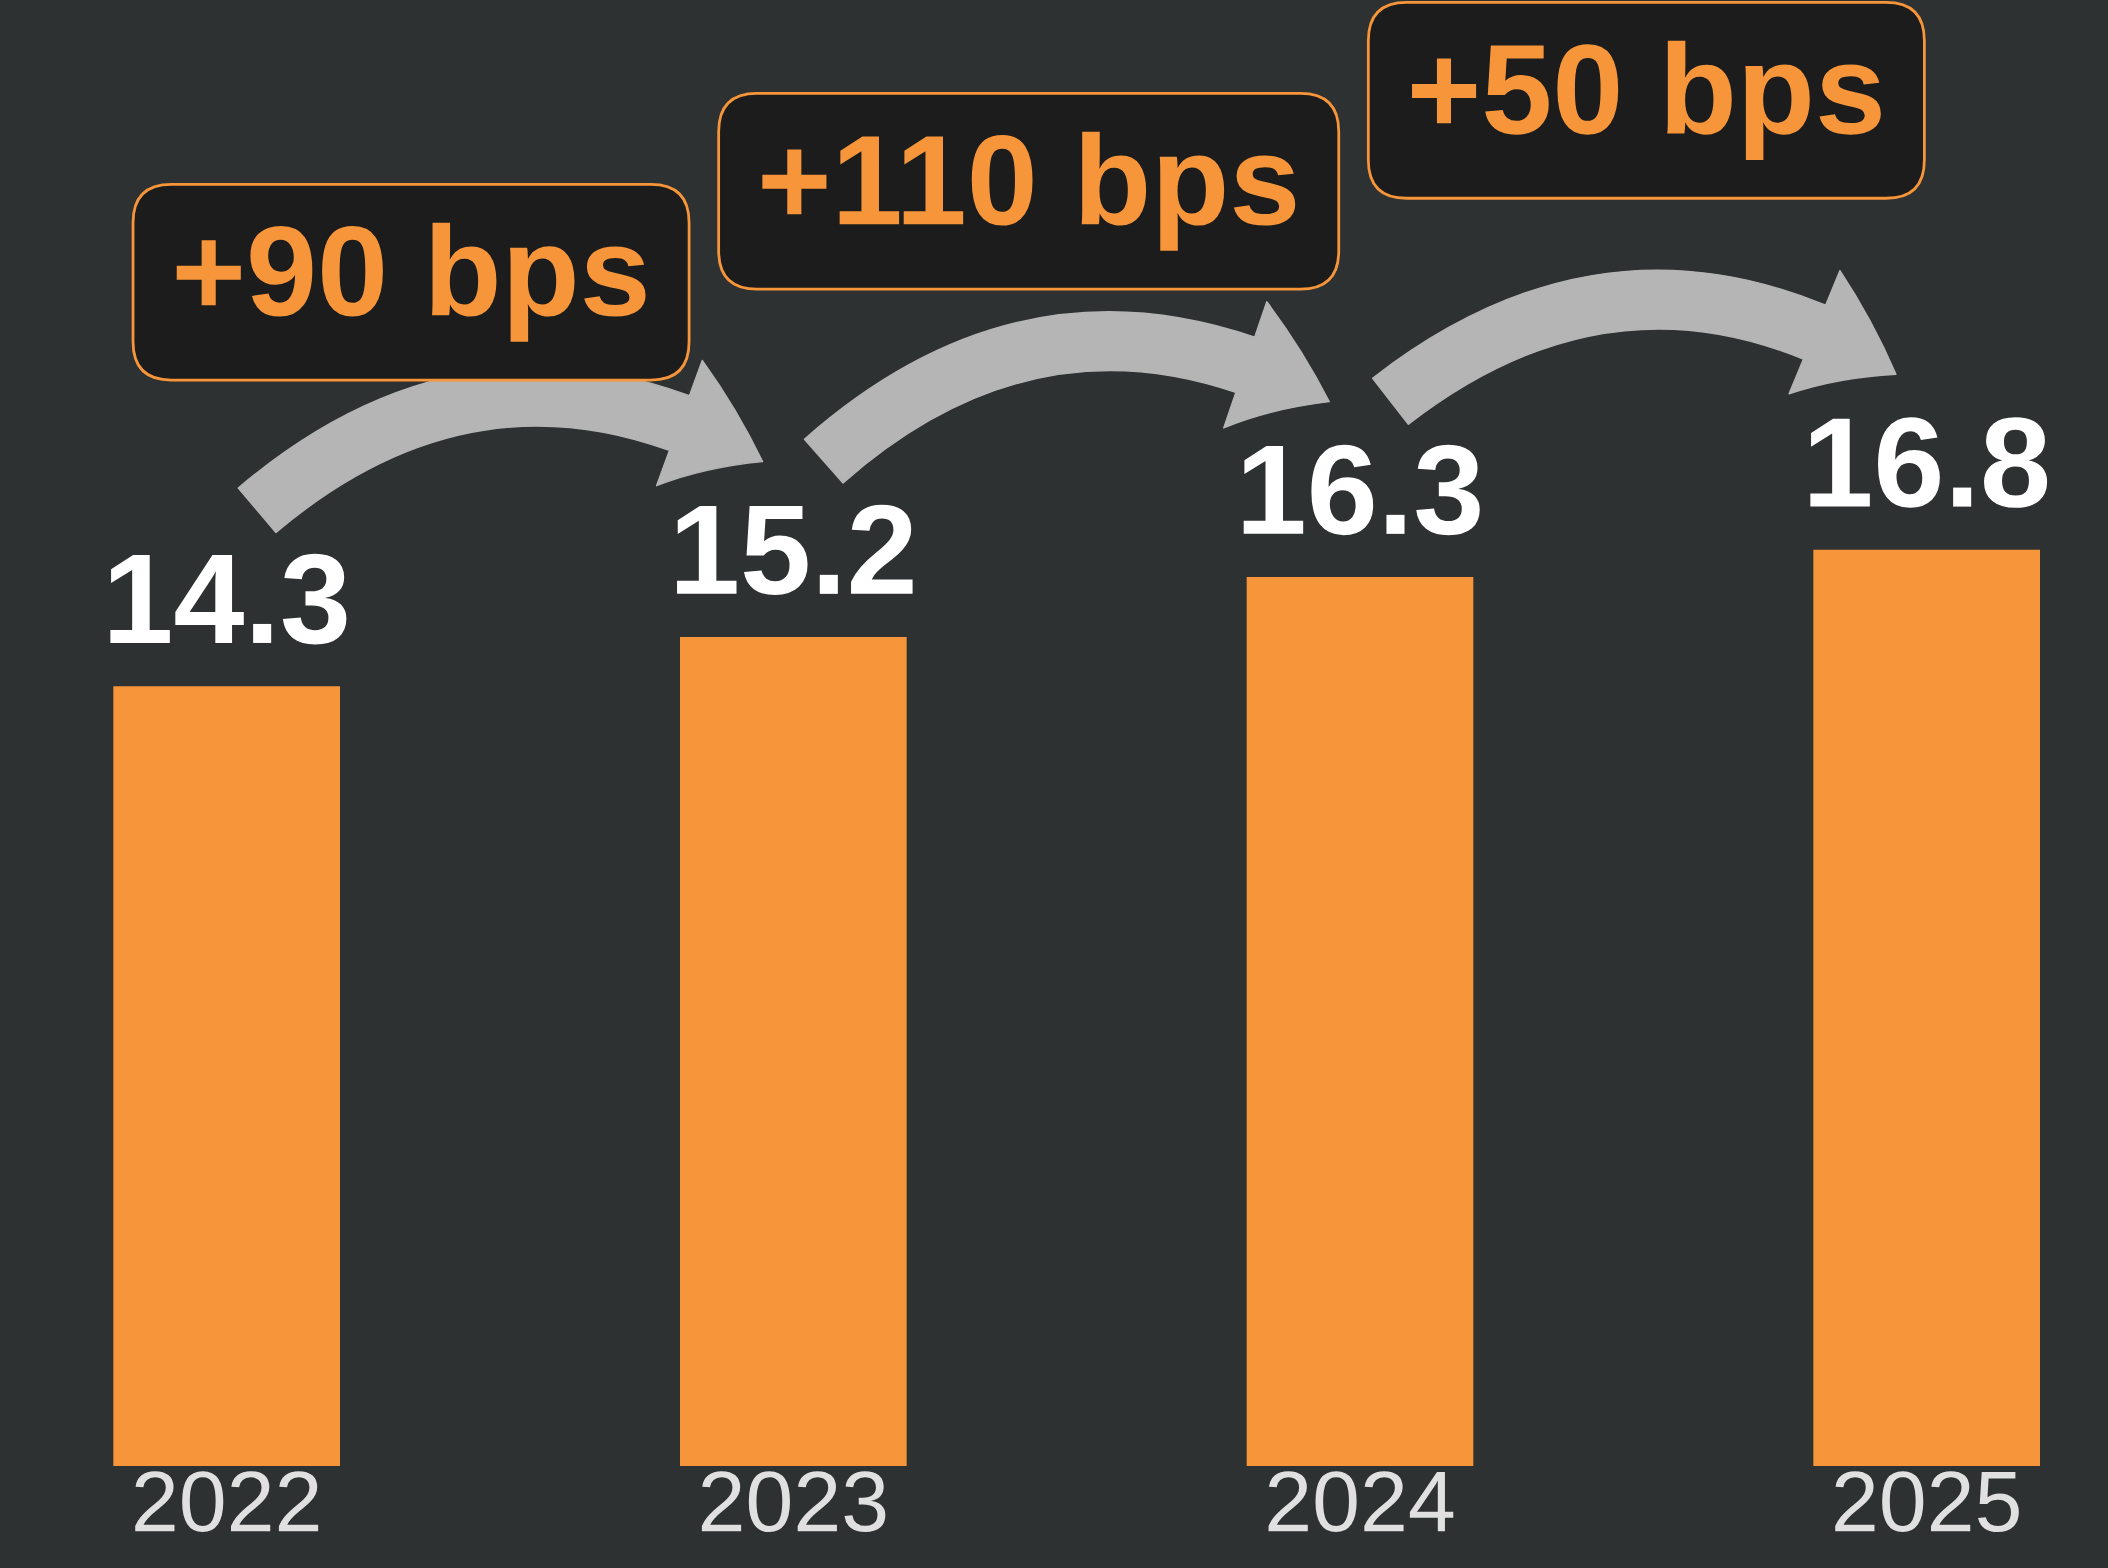  Describe the element at coordinates (227, 1502) in the screenshot. I see `x-tick-label: 2022` at that location.